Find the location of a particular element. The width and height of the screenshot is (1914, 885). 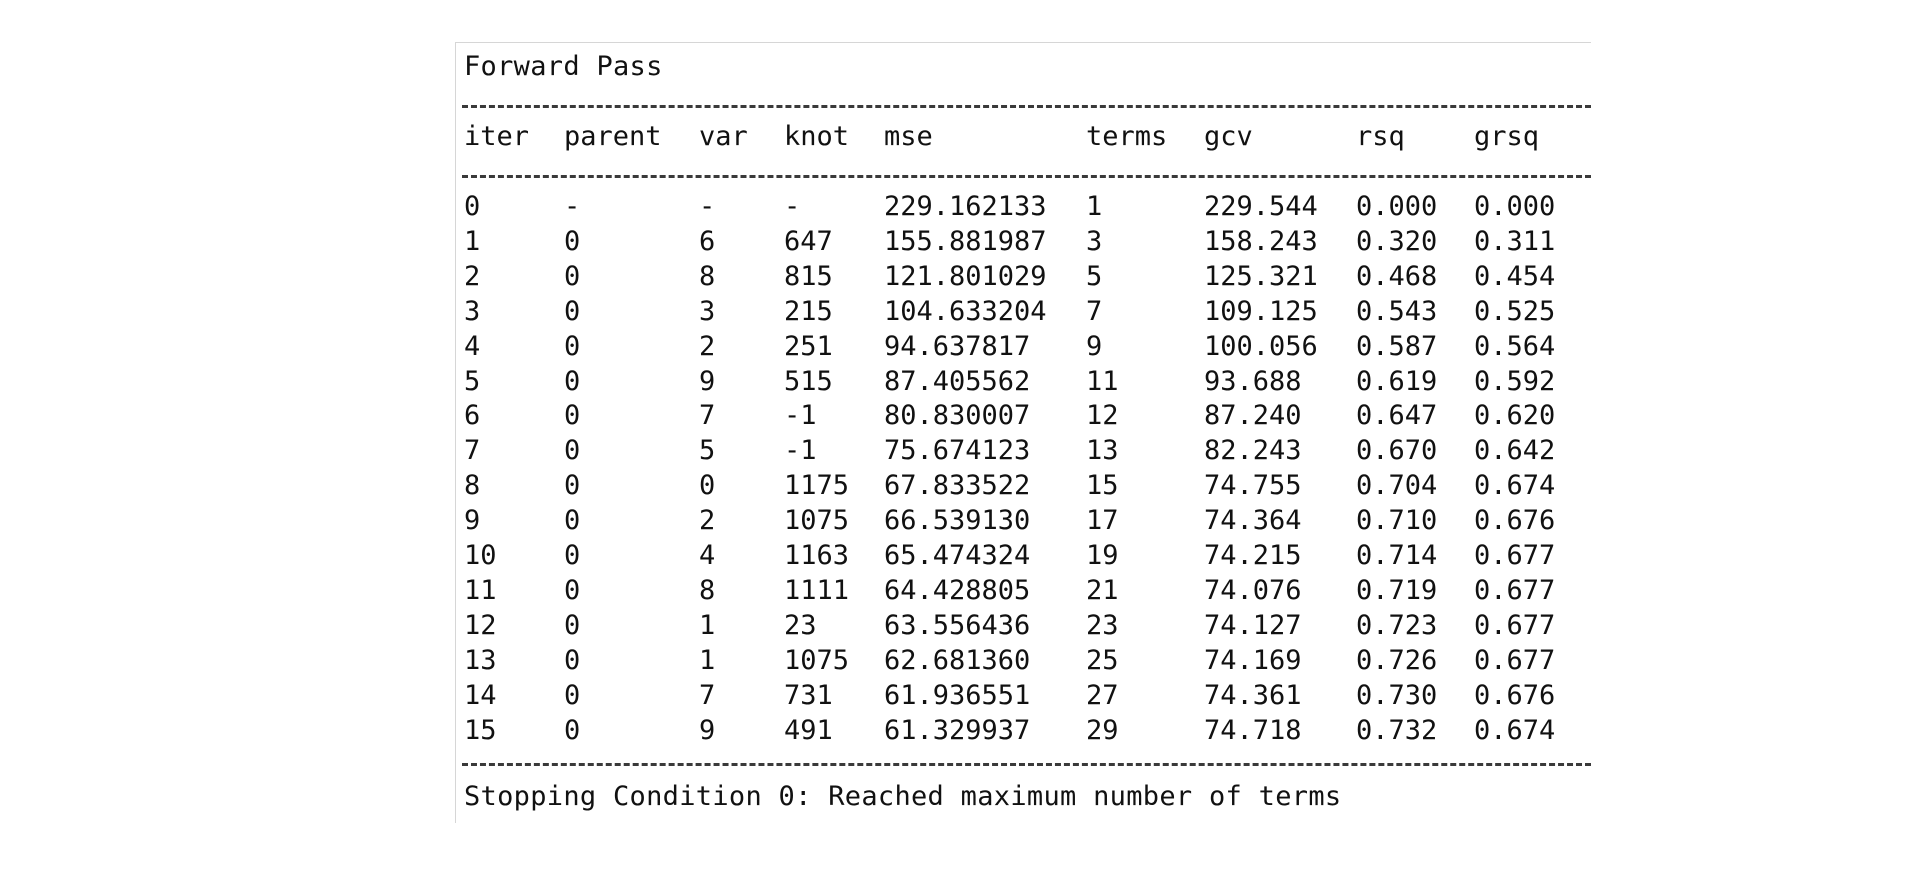

cell-iter: 15 is located at coordinates (480, 730).